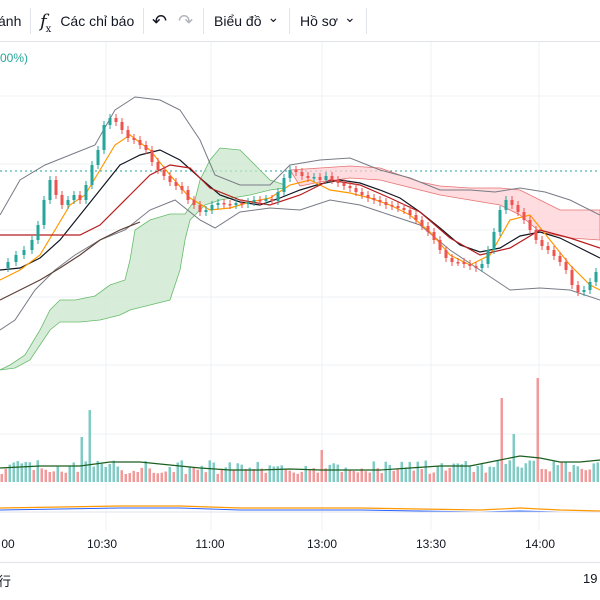 The width and height of the screenshot is (600, 600). I want to click on clock-label: 19, so click(590, 578).